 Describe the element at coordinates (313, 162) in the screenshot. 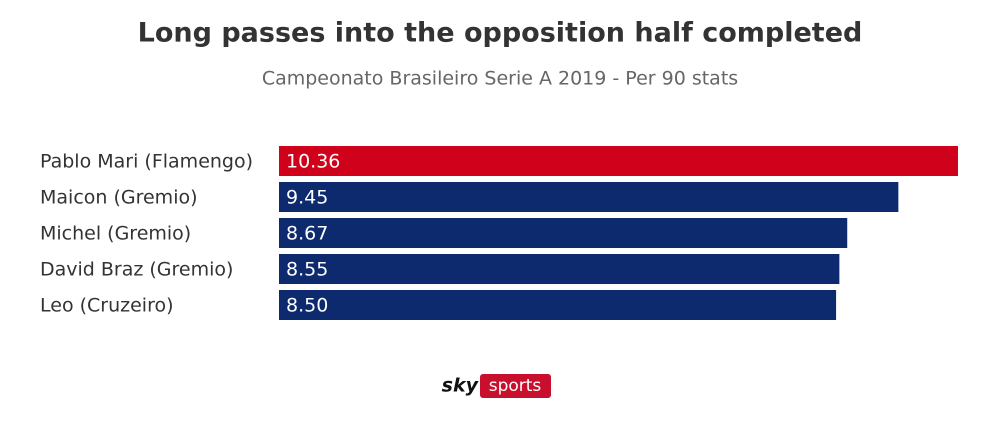

I see `value-label: 10.36` at that location.